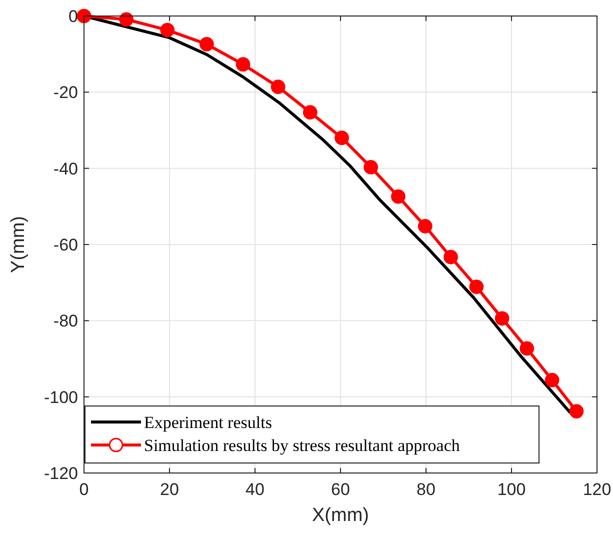 This screenshot has height=535, width=613. I want to click on legend-label: Simulation results by stress resultant approach, so click(302, 445).